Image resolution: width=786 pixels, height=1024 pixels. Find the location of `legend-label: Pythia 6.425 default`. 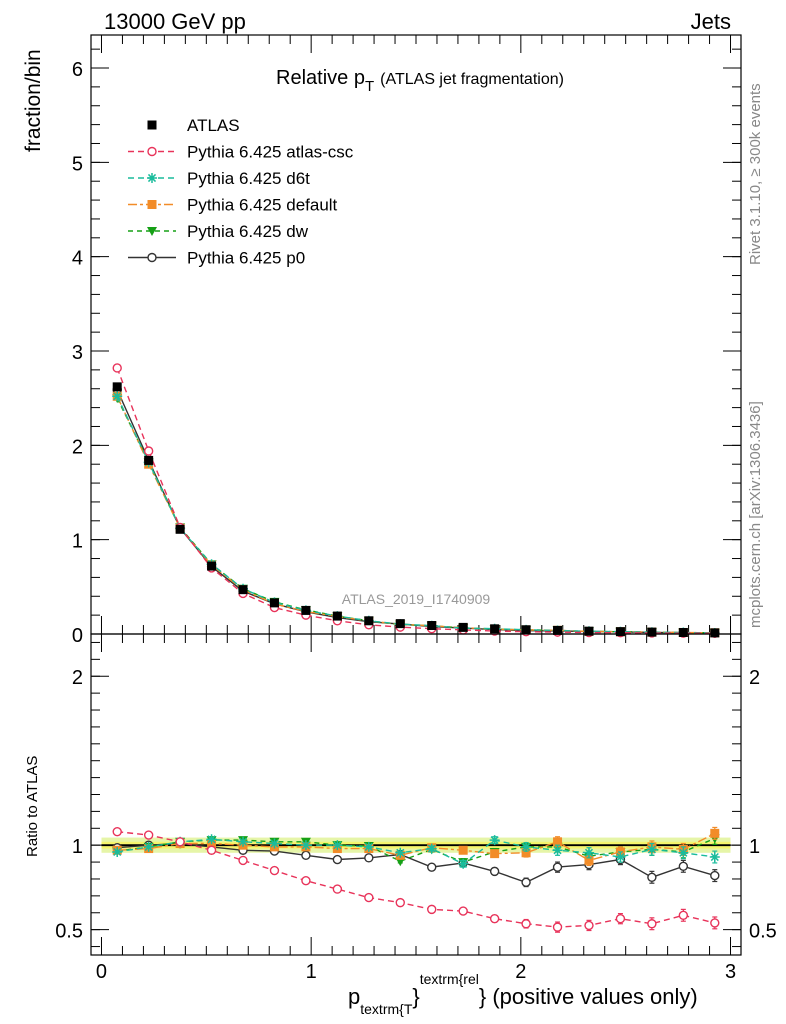

legend-label: Pythia 6.425 default is located at coordinates (262, 205).